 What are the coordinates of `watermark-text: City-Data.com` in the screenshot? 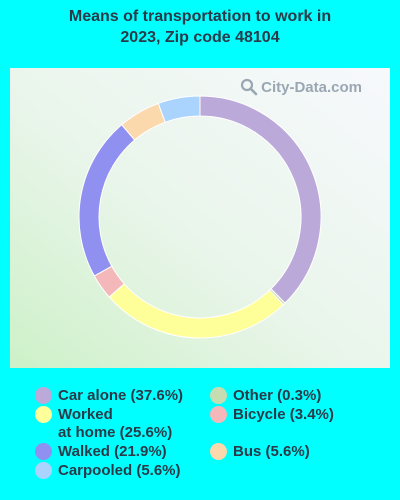 It's located at (311, 87).